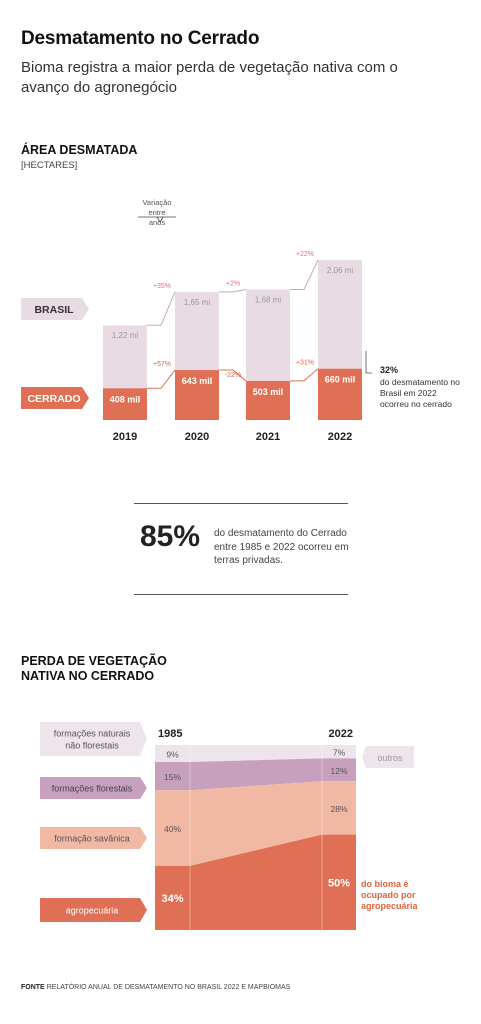  I want to click on legend-agropecuaria-text: agropecuária, so click(92, 911).